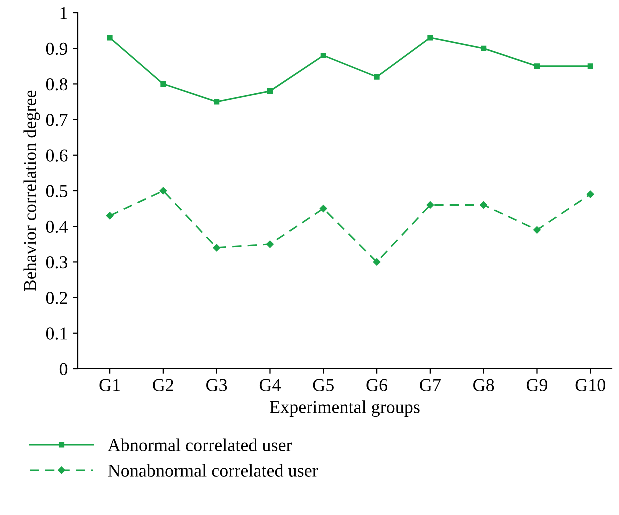  I want to click on x-tick-label: G10, so click(591, 385).